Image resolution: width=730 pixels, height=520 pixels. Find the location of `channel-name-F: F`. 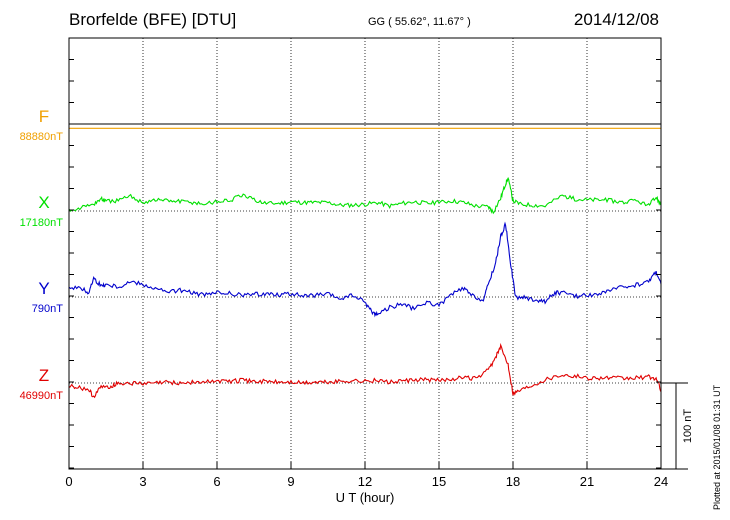

channel-name-F: F is located at coordinates (44, 116).